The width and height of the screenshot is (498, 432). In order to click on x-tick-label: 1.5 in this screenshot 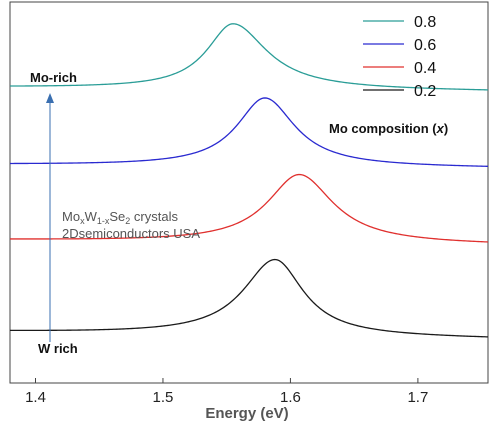, I will do `click(163, 397)`.